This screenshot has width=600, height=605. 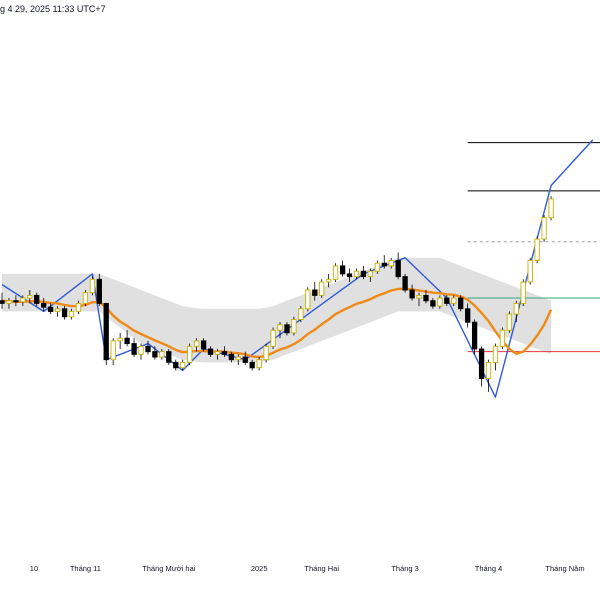 What do you see at coordinates (169, 568) in the screenshot?
I see `x-axis-tick-label: Tháng Mười hai` at bounding box center [169, 568].